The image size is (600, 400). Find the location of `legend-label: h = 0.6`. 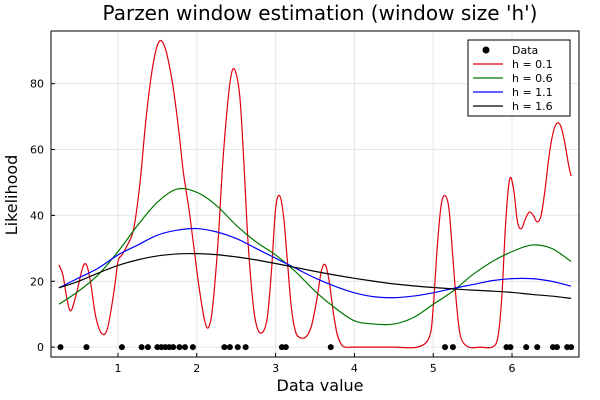

legend-label: h = 0.6 is located at coordinates (532, 78).